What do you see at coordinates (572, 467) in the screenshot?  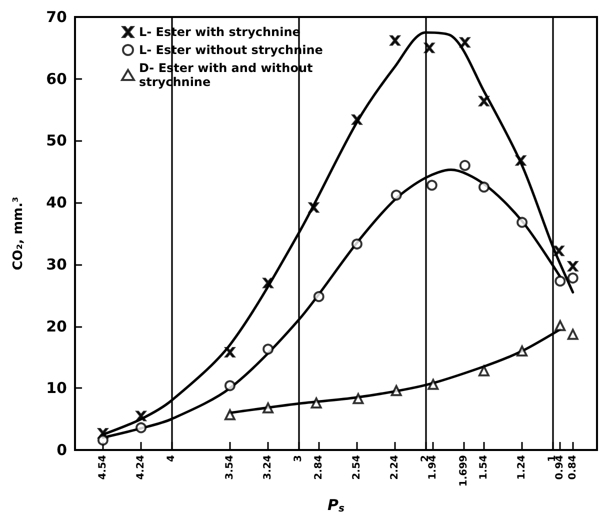 I see `x-tick-label: 0.84` at bounding box center [572, 467].